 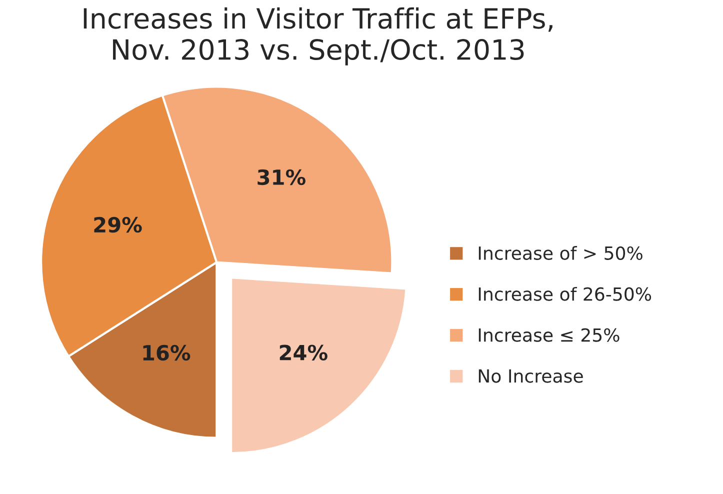 What do you see at coordinates (118, 224) in the screenshot?
I see `data-label: 29%` at bounding box center [118, 224].